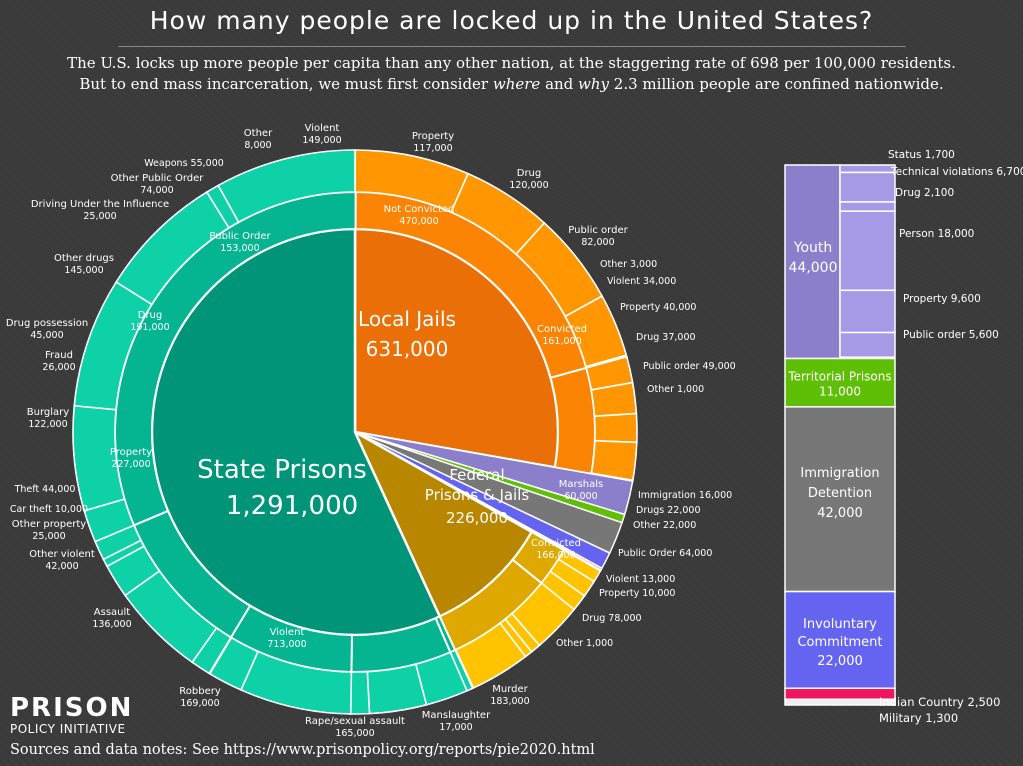 The height and width of the screenshot is (766, 1023). What do you see at coordinates (286, 186) in the screenshot?
I see `state-offense-murder` at bounding box center [286, 186].